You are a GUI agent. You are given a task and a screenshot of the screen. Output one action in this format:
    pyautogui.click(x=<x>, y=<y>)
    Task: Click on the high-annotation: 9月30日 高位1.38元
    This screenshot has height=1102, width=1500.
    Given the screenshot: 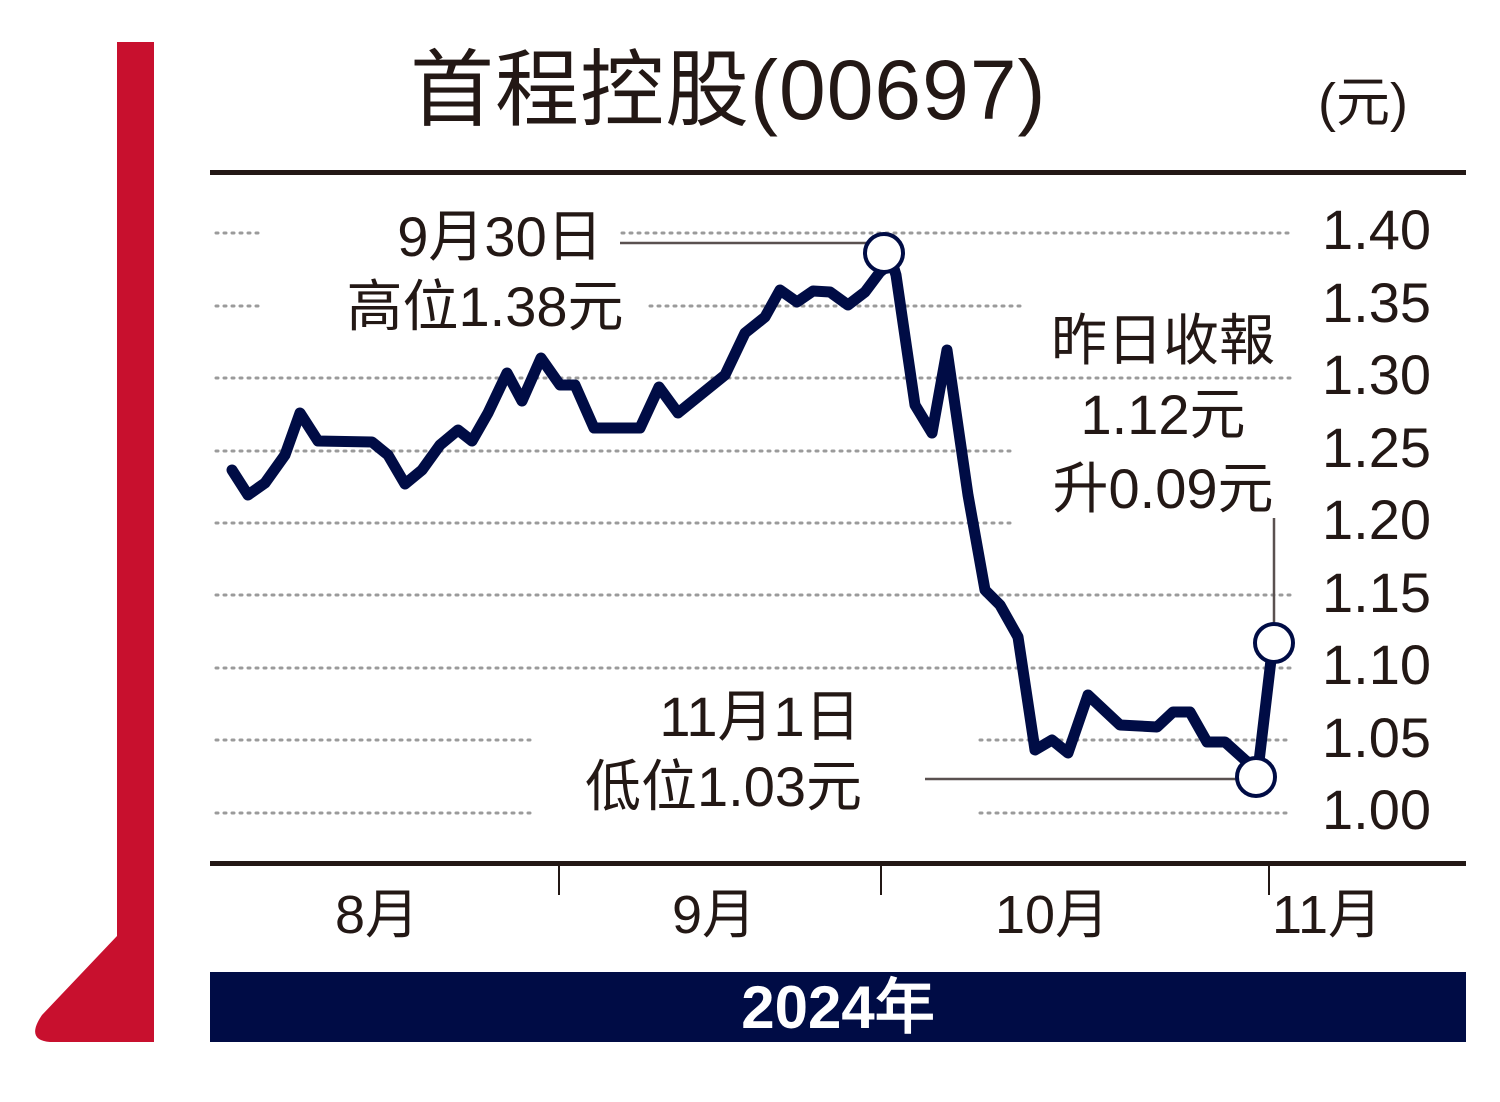 What is the action you would take?
    pyautogui.click(x=485, y=272)
    